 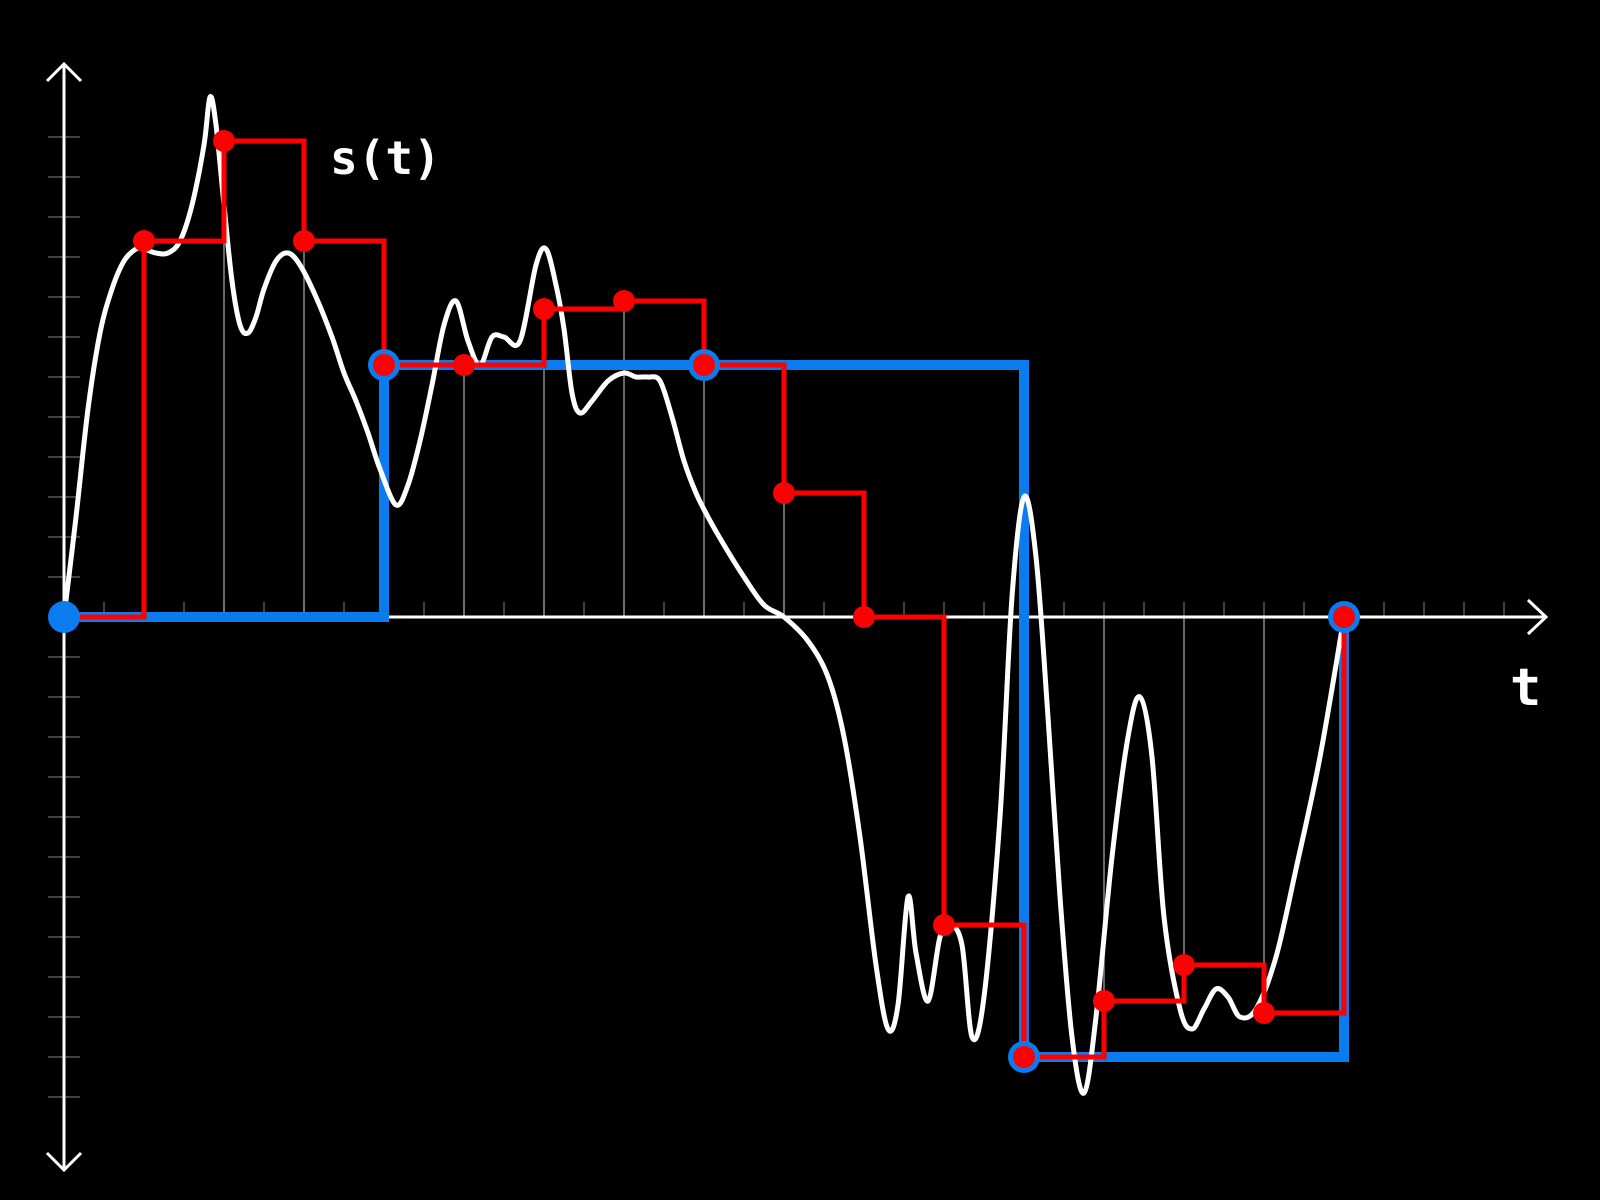 I want to click on y-axis-top-arrowhead, so click(x=64, y=72).